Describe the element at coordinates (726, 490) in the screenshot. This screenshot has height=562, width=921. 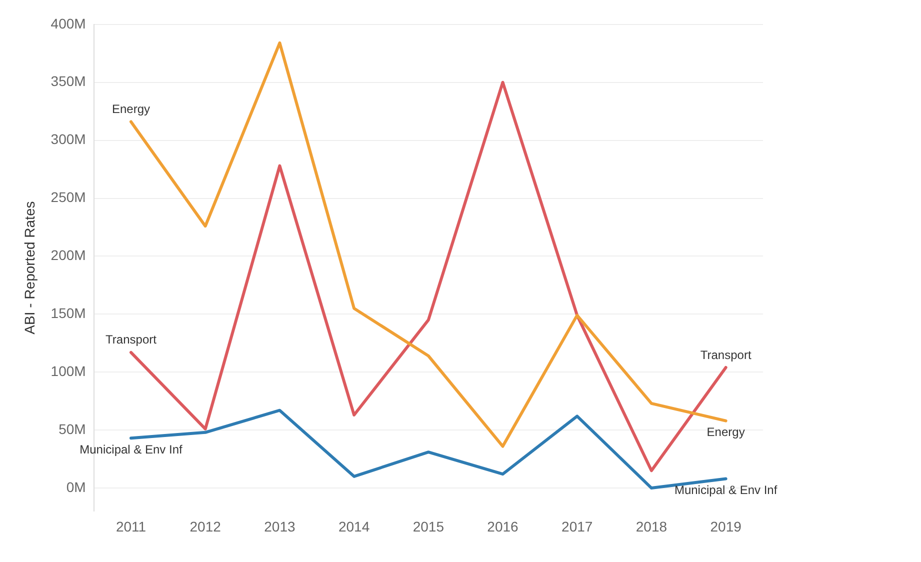
I see `series-label: Municipal & Env Inf` at that location.